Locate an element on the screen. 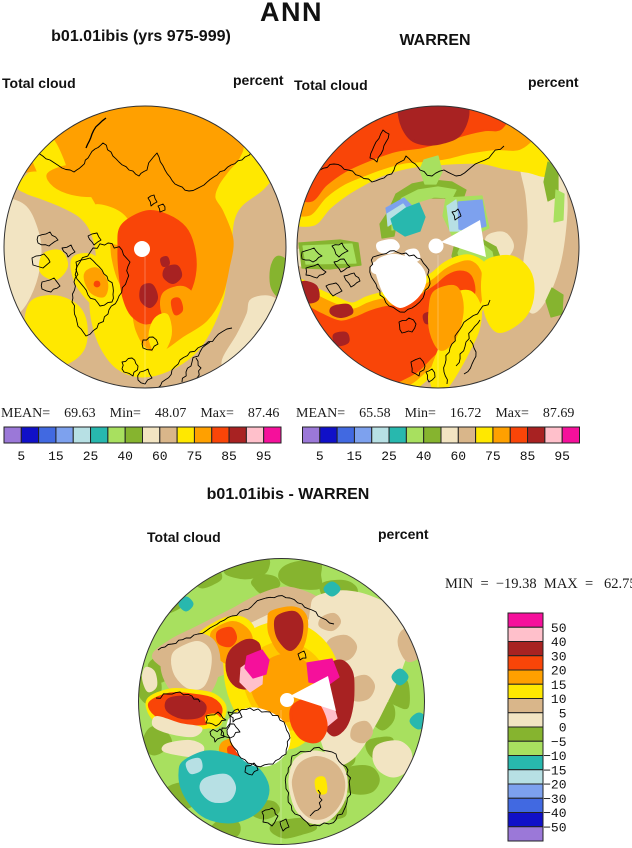 This screenshot has height=848, width=632. svg-text: −5 is located at coordinates (559, 742).